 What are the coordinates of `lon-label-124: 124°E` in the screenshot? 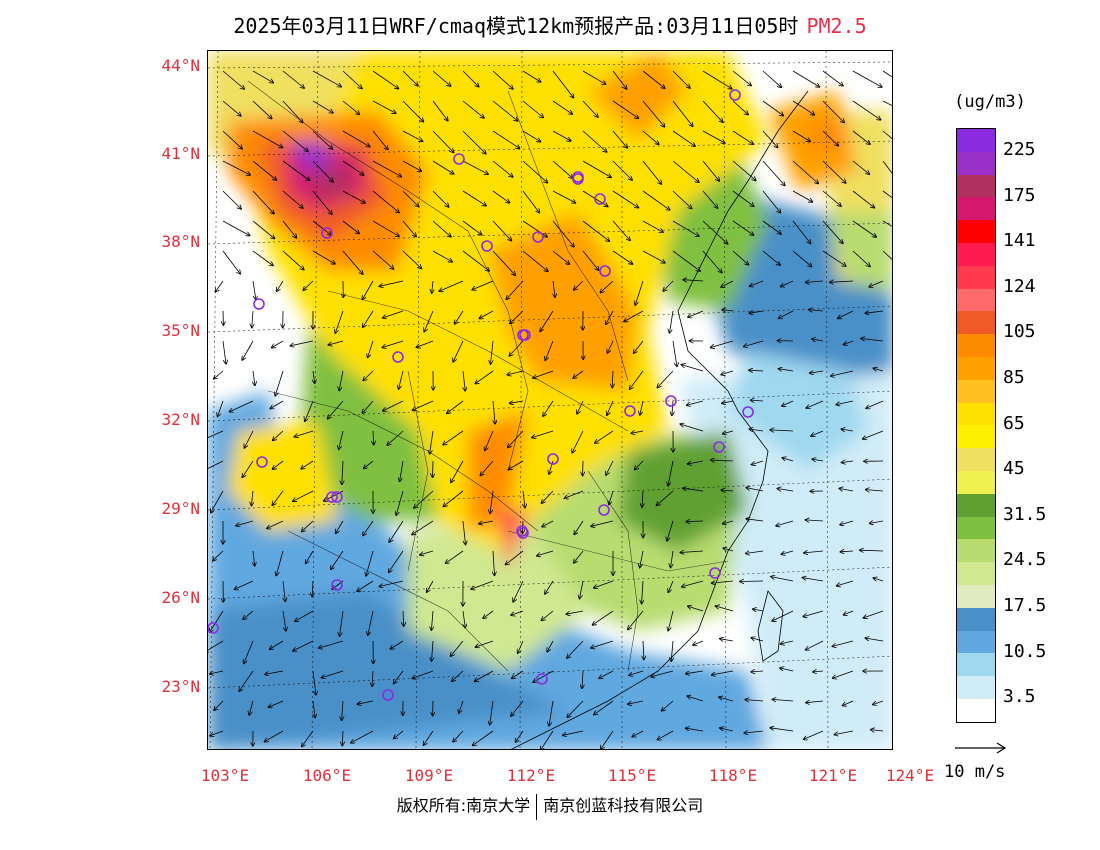 It's located at (910, 775).